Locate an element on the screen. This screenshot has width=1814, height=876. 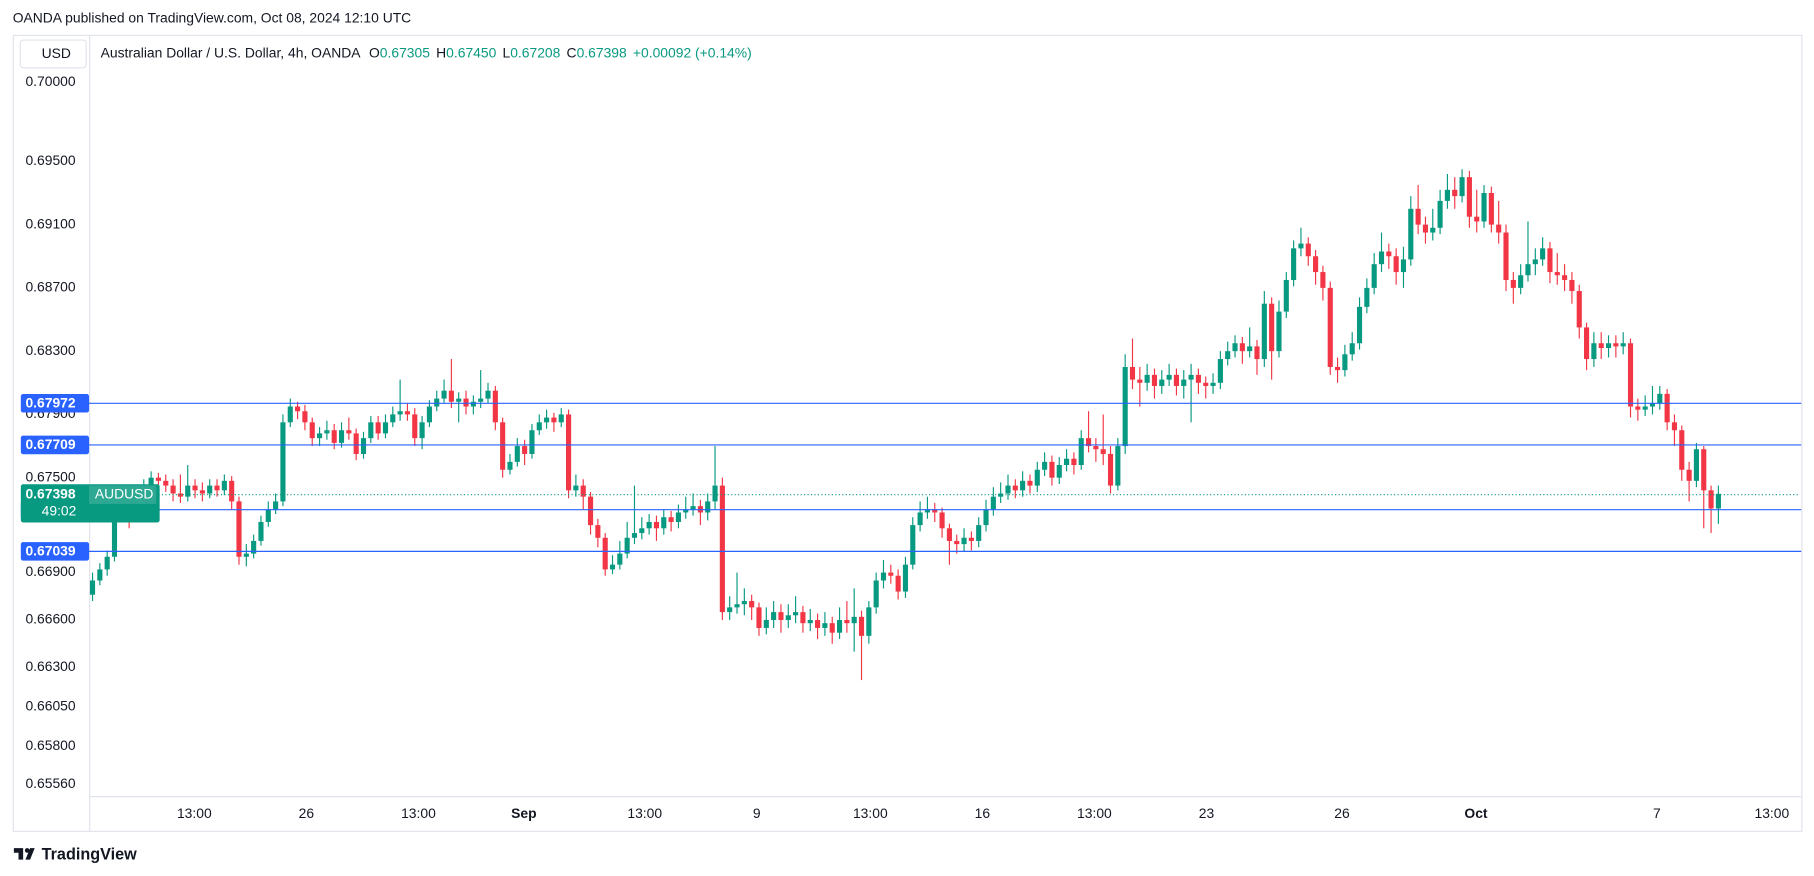
legend-key: C is located at coordinates (572, 52).